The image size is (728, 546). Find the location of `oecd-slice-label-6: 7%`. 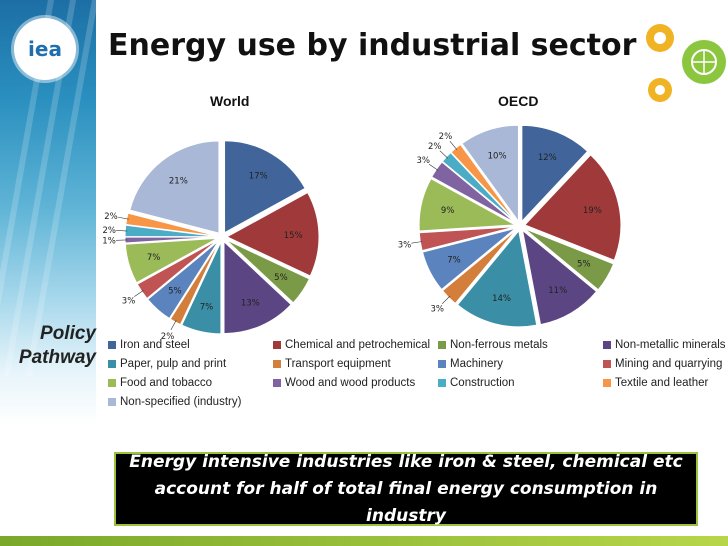

oecd-slice-label-6: 7% is located at coordinates (454, 261).